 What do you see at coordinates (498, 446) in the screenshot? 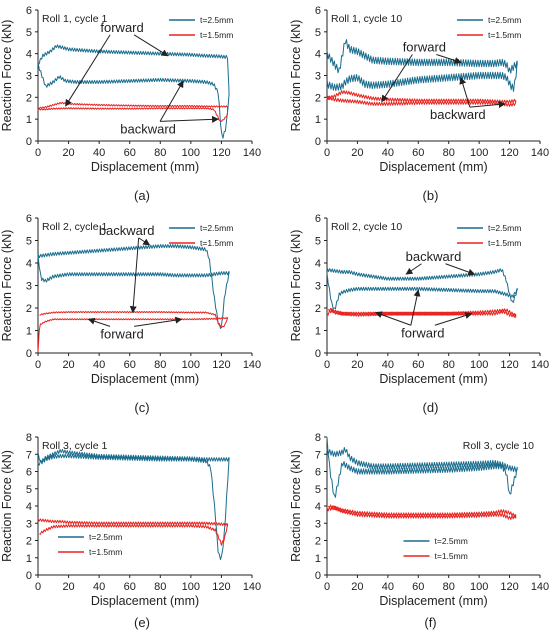
I see `panel-title: Roll 3, cycle 10` at bounding box center [498, 446].